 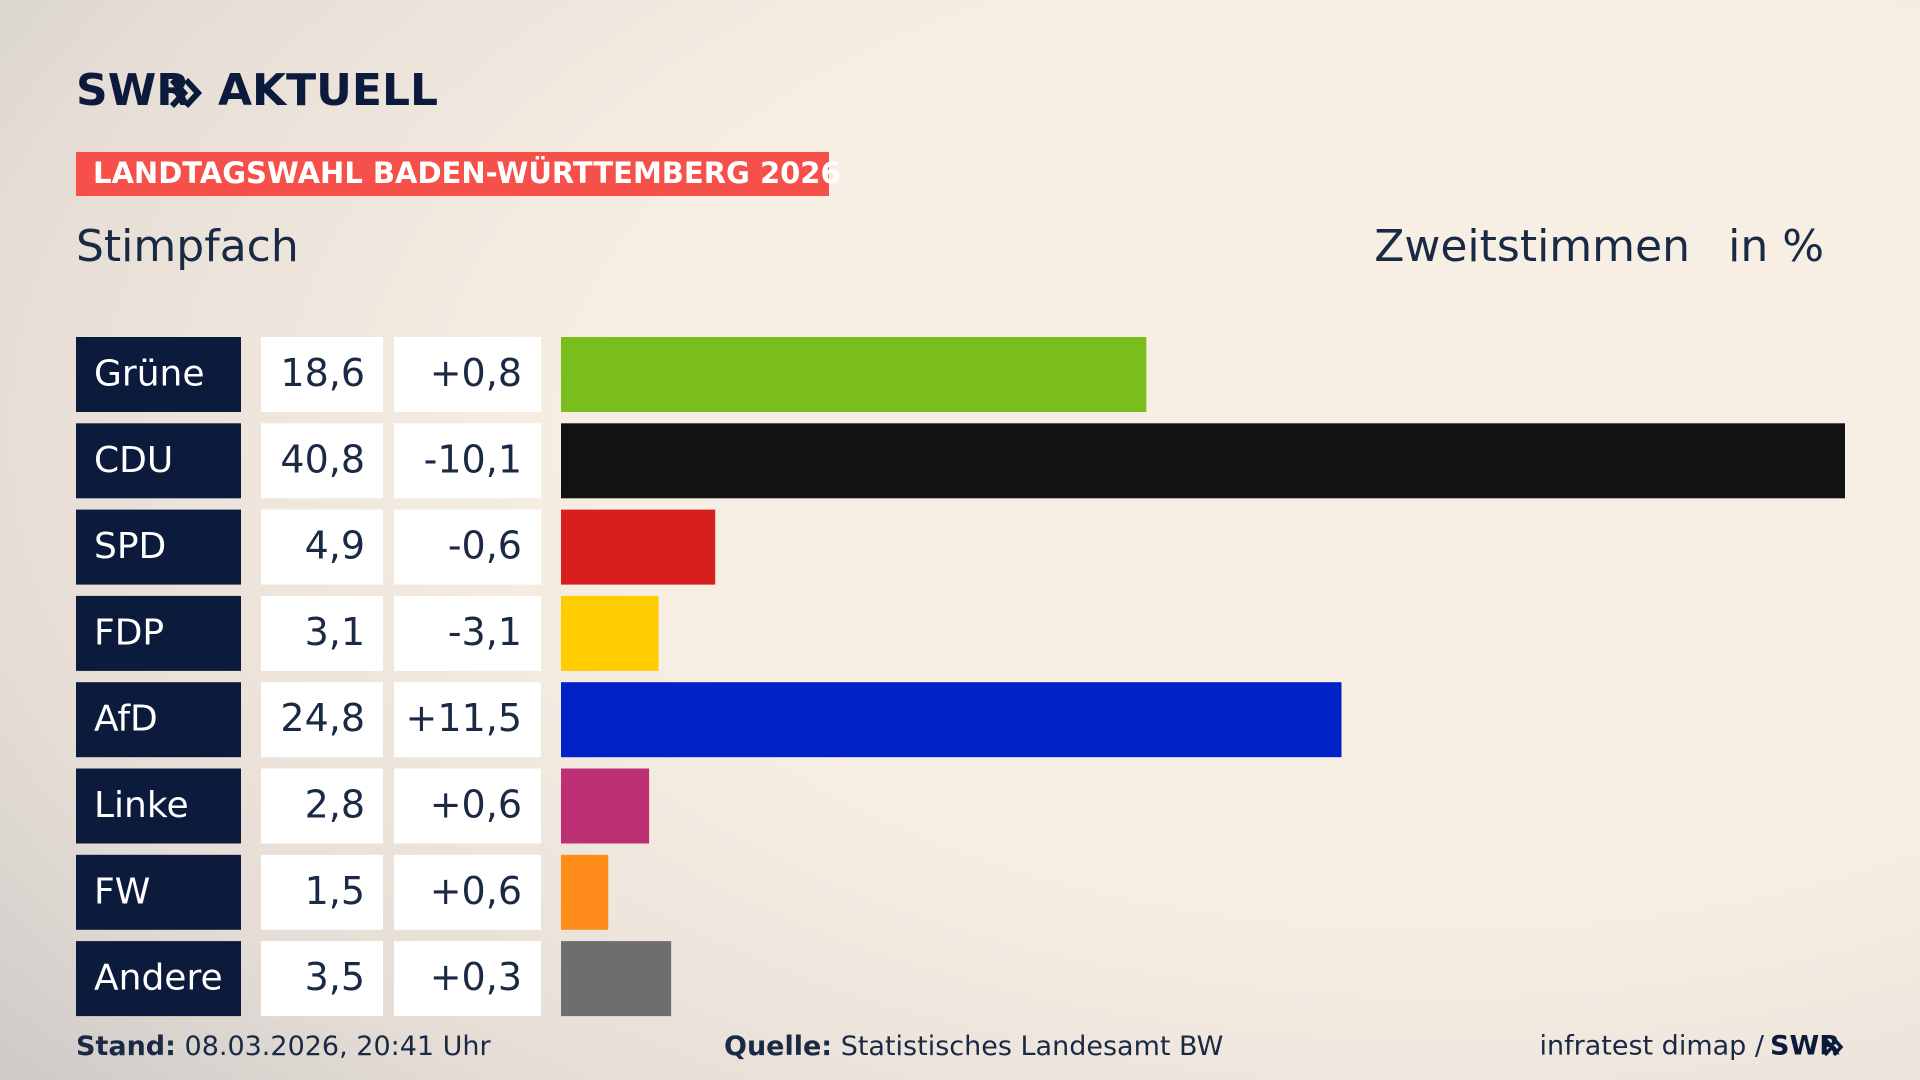 I want to click on change-label: +0,3, so click(x=476, y=977).